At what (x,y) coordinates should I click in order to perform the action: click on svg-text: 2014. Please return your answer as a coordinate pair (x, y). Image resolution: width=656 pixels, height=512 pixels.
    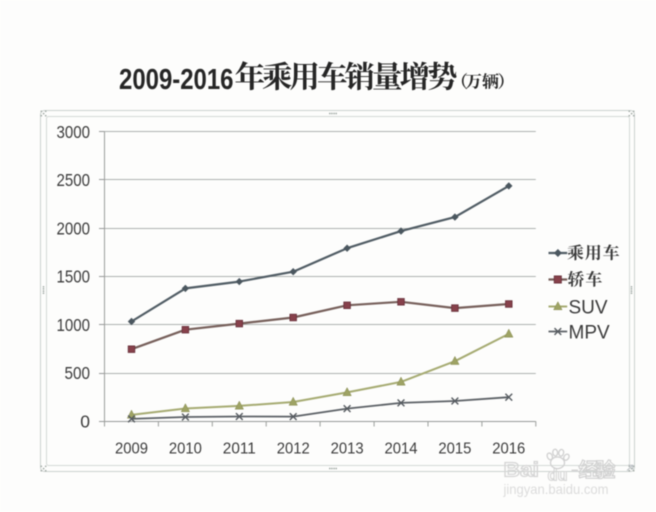
    Looking at the image, I should click on (401, 449).